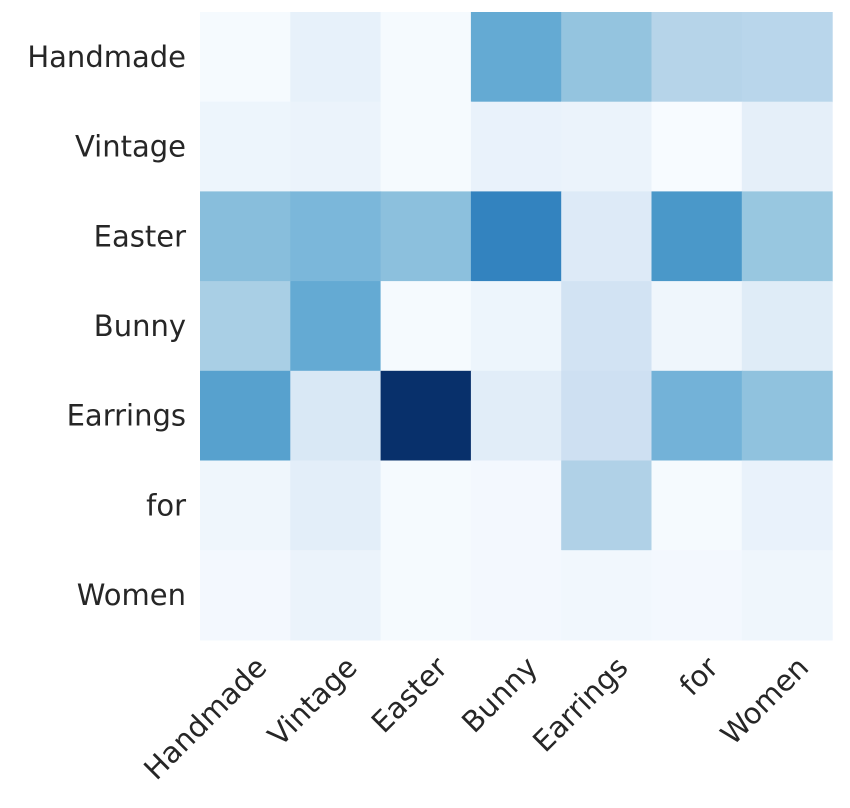 This screenshot has width=850, height=808. I want to click on heatmap-cell-earrings-women, so click(787, 416).